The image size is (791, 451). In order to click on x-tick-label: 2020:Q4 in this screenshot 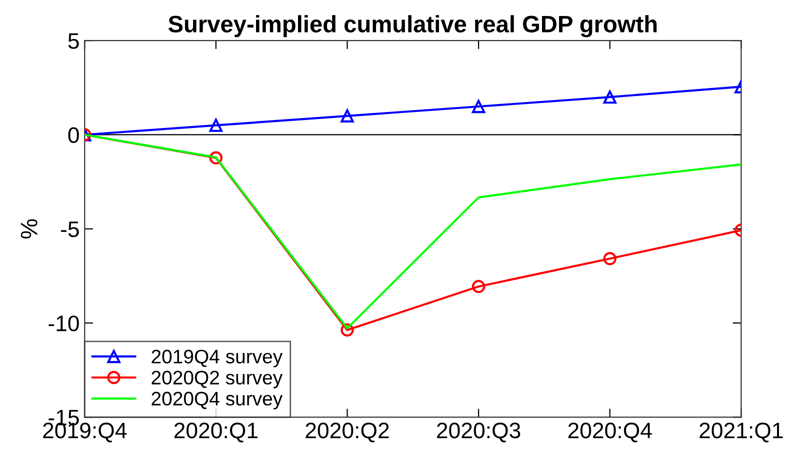, I will do `click(610, 432)`.